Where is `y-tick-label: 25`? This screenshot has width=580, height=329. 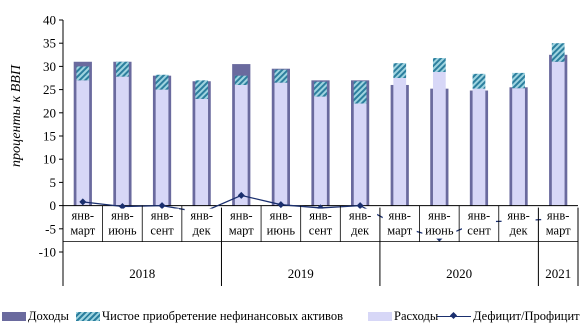 y-tick-label: 25 is located at coordinates (49, 89).